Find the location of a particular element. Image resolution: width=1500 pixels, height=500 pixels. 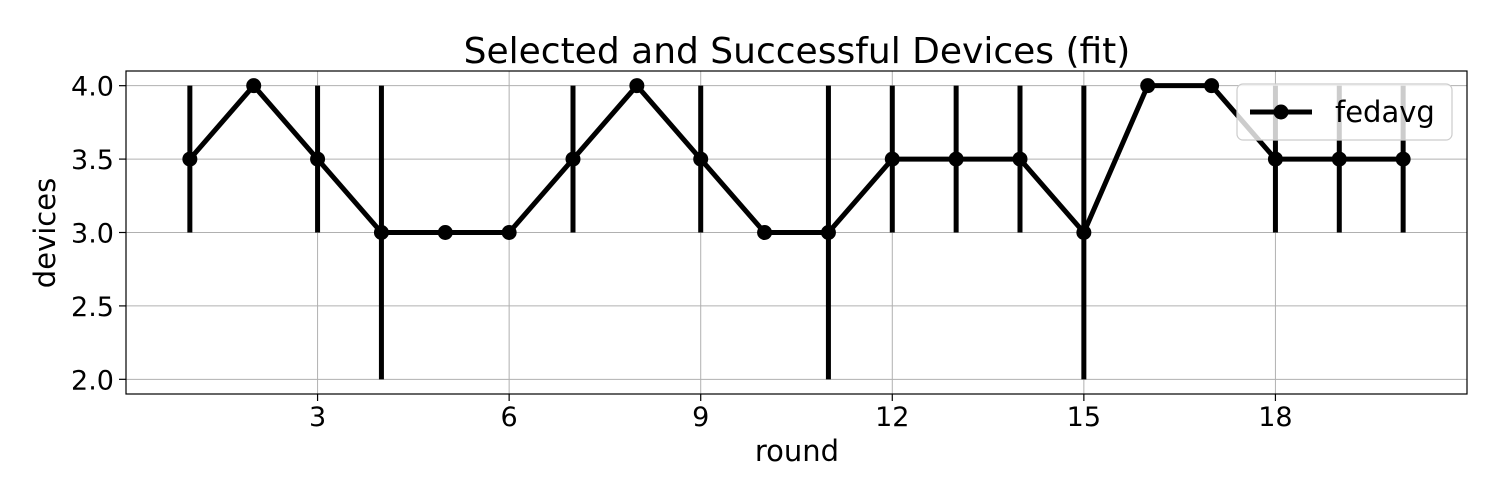

x-tick-label: 9 is located at coordinates (700, 417).